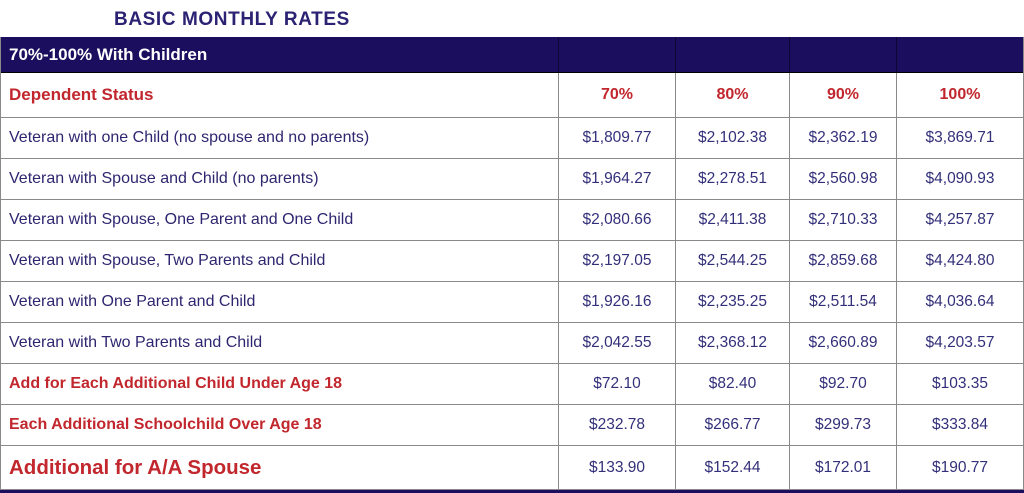 The image size is (1024, 493). Describe the element at coordinates (959, 220) in the screenshot. I see `rate-value: $4,257.87` at that location.